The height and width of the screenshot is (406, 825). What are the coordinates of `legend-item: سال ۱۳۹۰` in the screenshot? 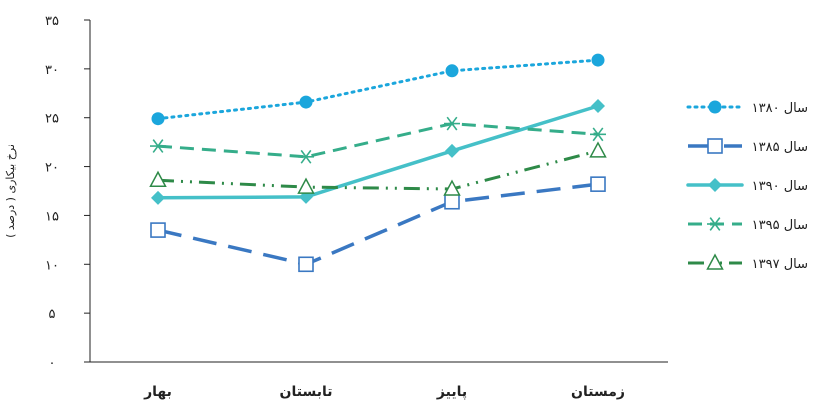 It's located at (747, 186).